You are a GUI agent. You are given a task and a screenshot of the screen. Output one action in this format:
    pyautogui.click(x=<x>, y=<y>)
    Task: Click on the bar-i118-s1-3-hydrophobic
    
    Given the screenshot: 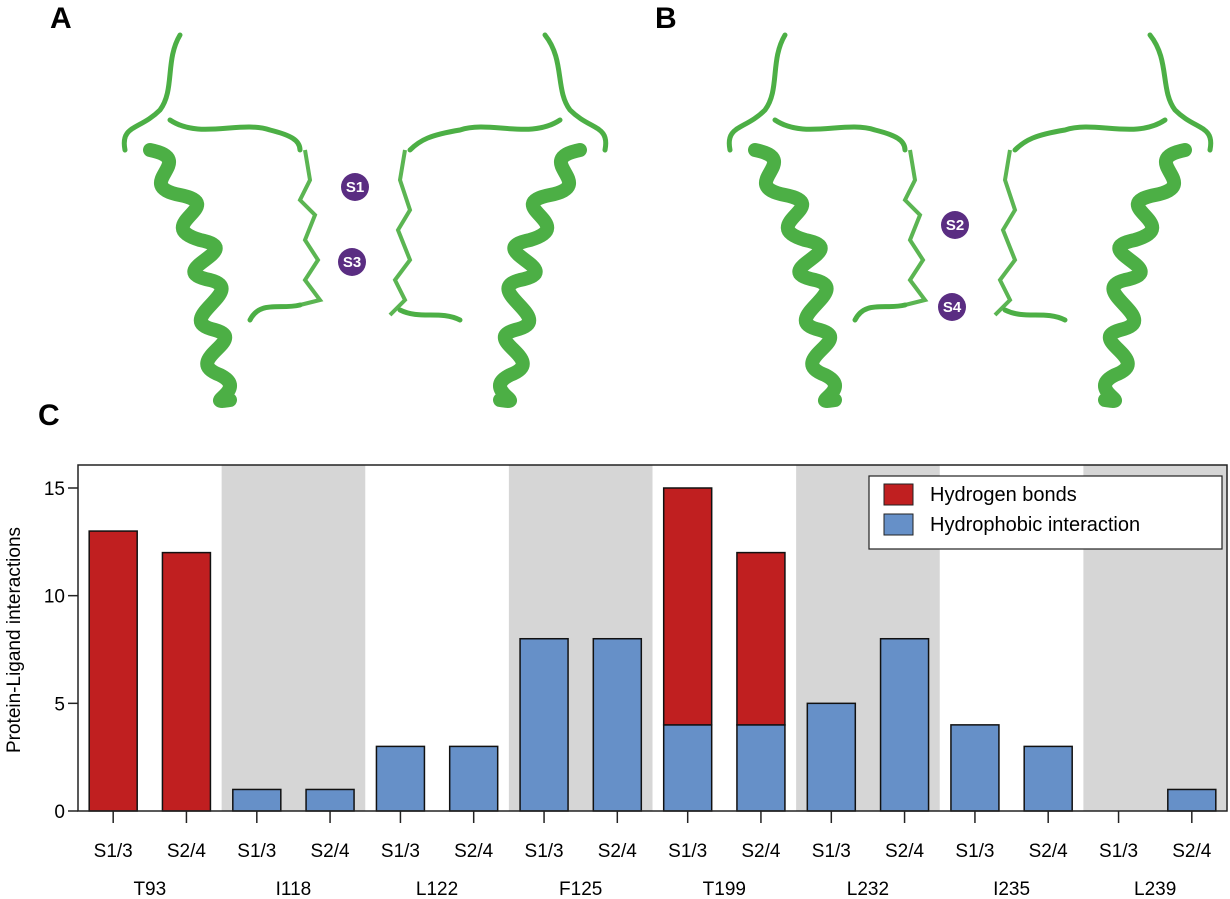 What is the action you would take?
    pyautogui.click(x=257, y=800)
    